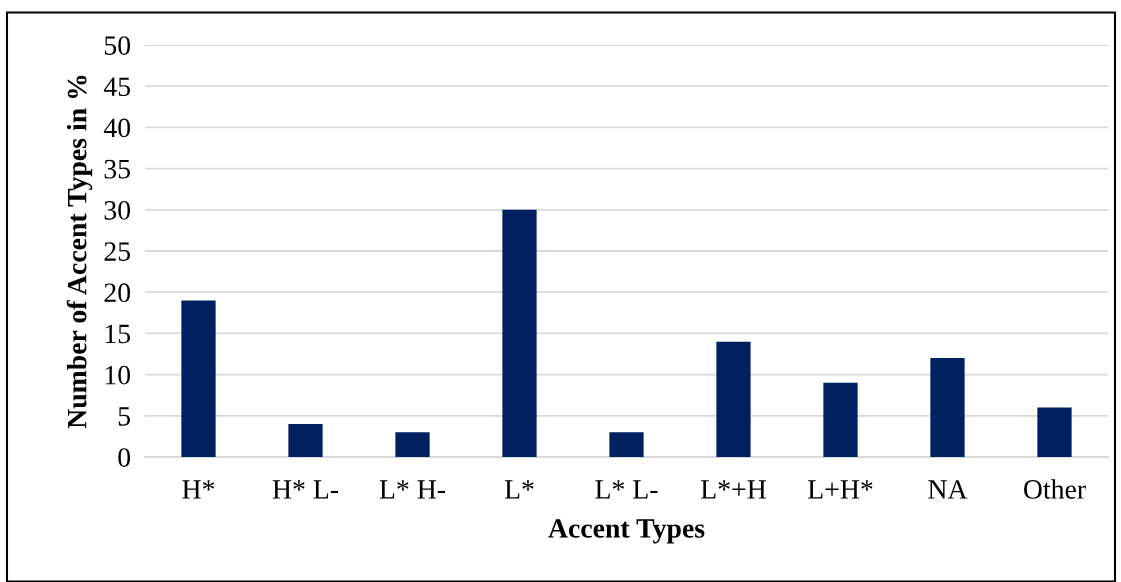 The height and width of the screenshot is (582, 1121). Describe the element at coordinates (117, 169) in the screenshot. I see `y-tick-label: 35` at that location.